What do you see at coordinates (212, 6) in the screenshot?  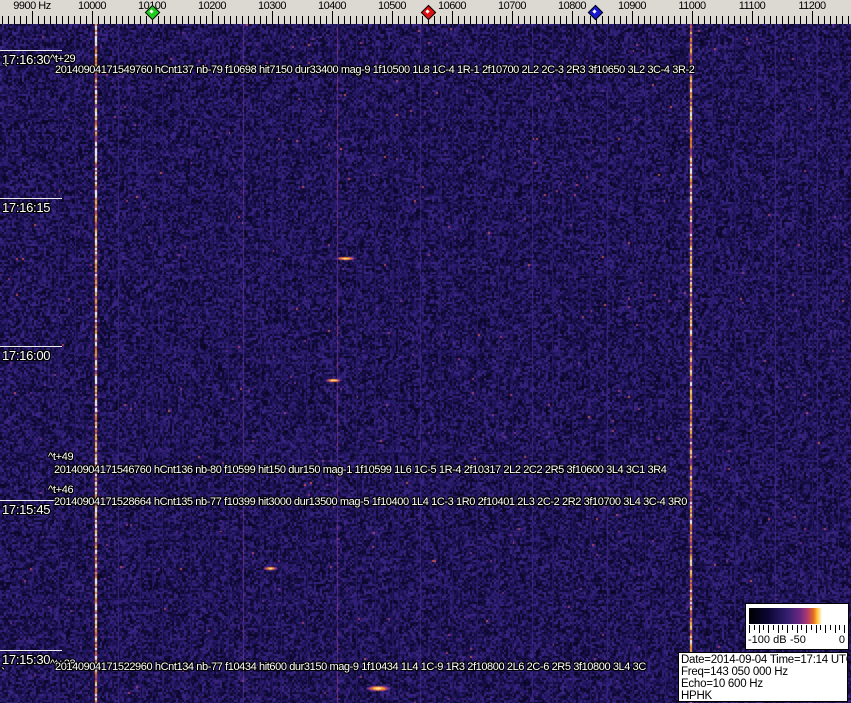 I see `freq-axis-label: 10200` at bounding box center [212, 6].